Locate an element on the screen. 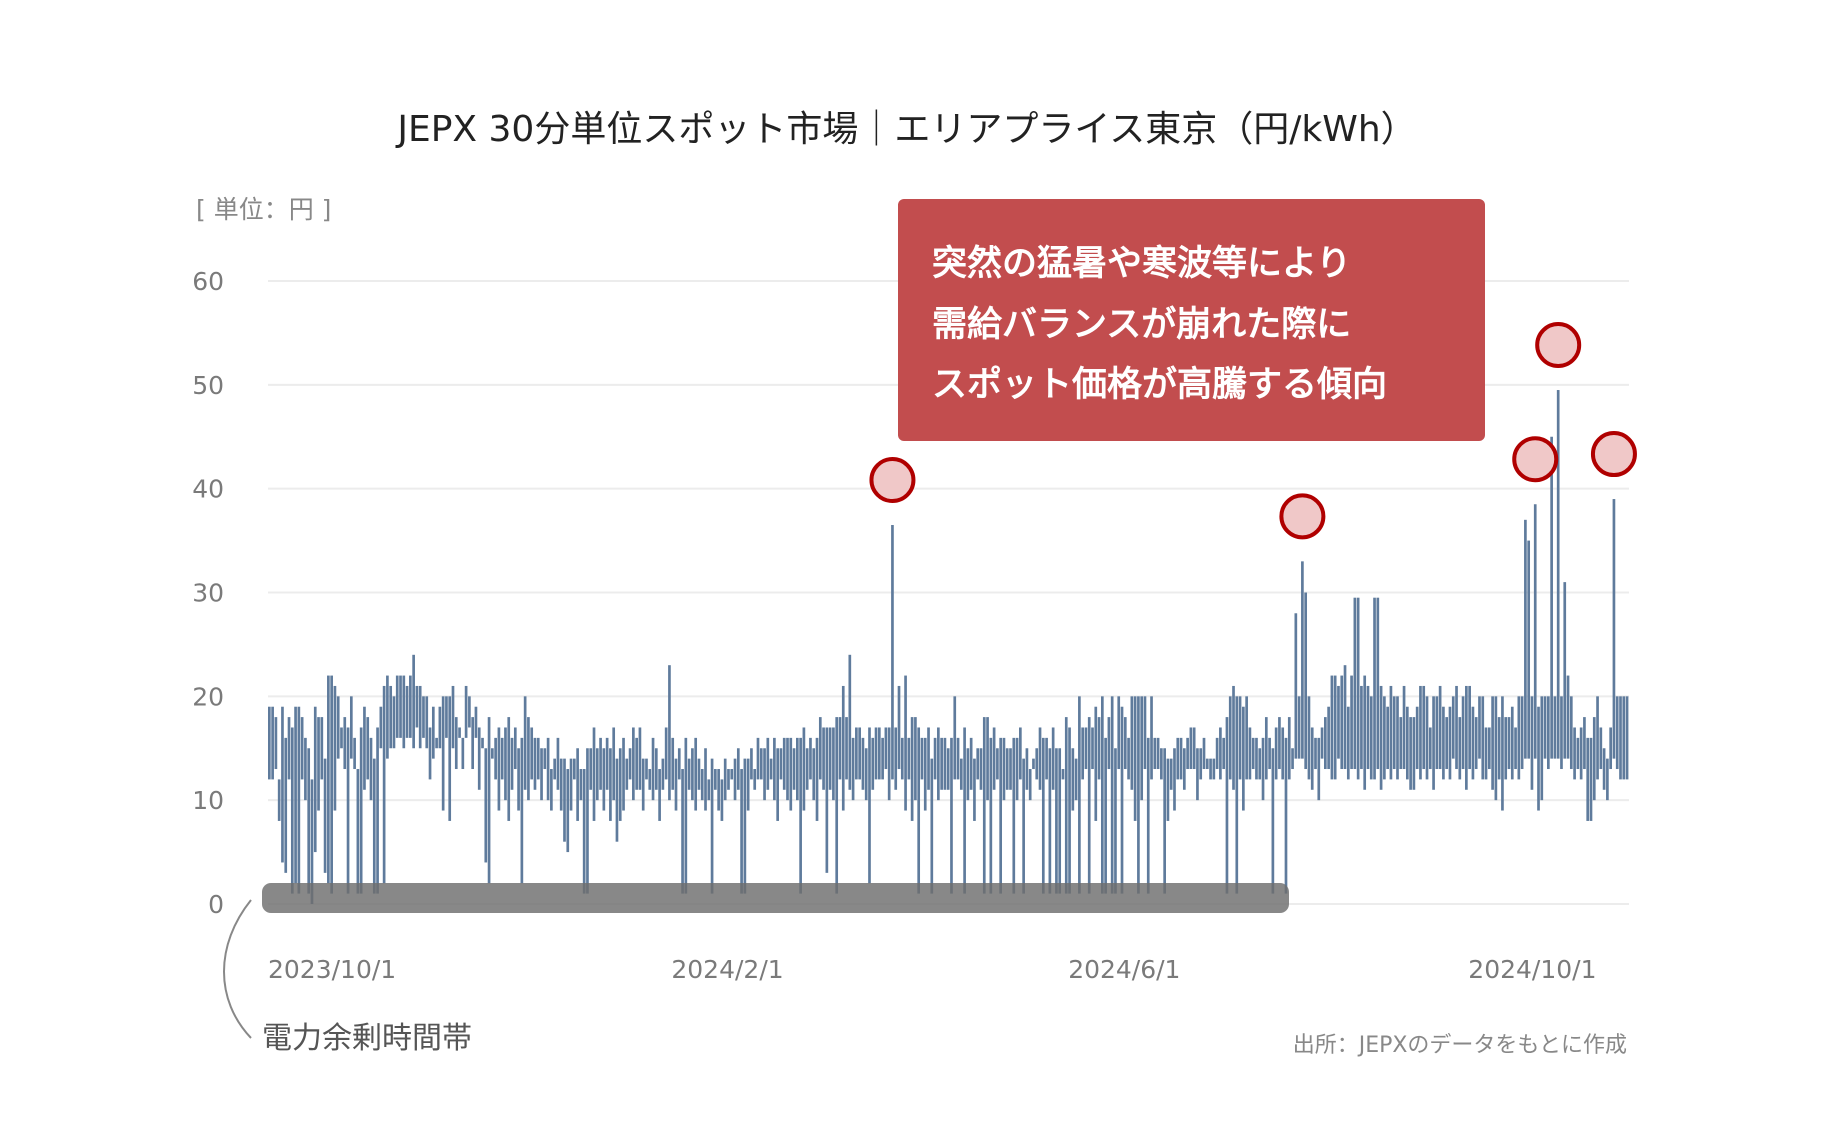 The height and width of the screenshot is (1130, 1824). x-tick-label: 2024/6/1 is located at coordinates (1124, 969).